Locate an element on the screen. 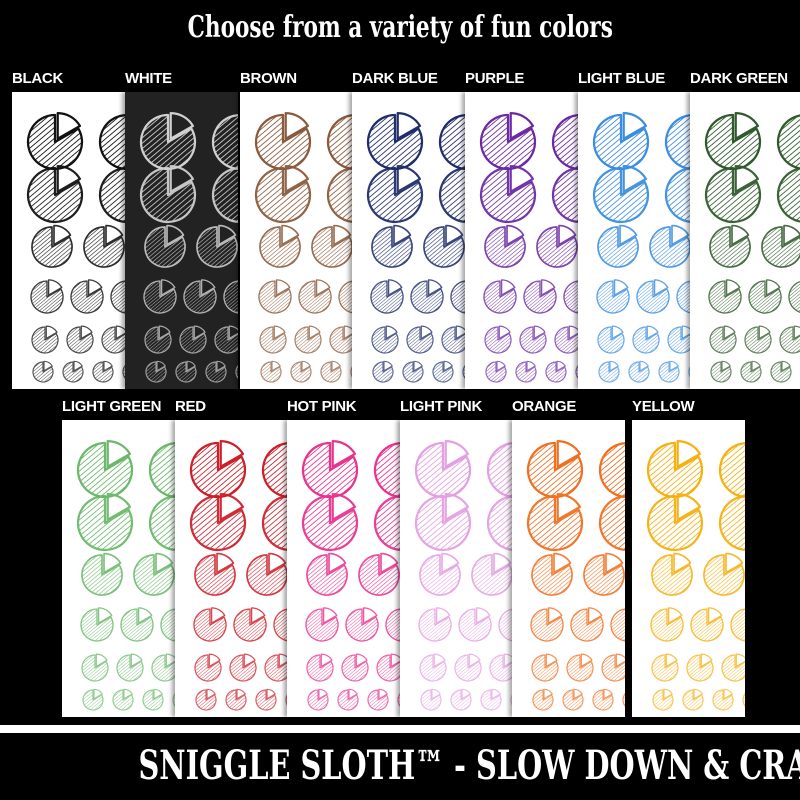 Image resolution: width=800 pixels, height=800 pixels. footer-text: SNIGGLE SLOTH™ - SLOW DOWN & CRAFT is located at coordinates (469, 765).